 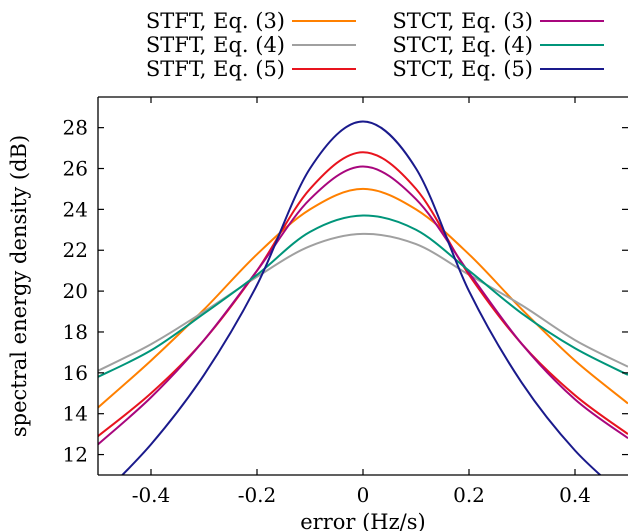 What do you see at coordinates (362, 520) in the screenshot?
I see `x-axis-label: error (Hz/s)` at bounding box center [362, 520].